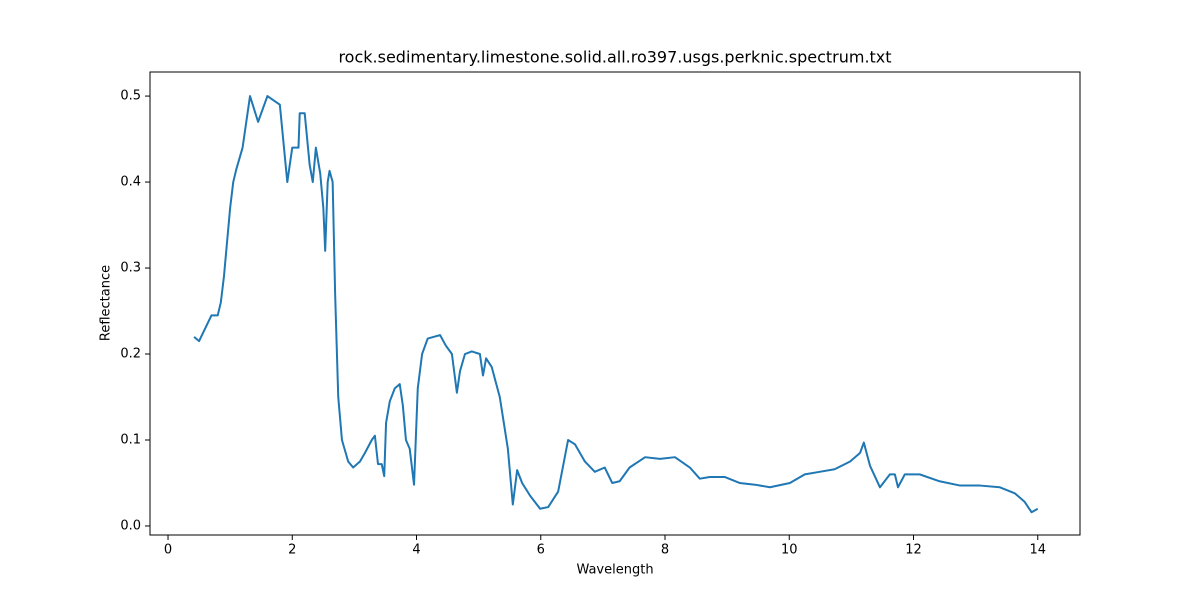 This screenshot has height=600, width=1200. I want to click on y-tick-label: 0.0, so click(130, 525).